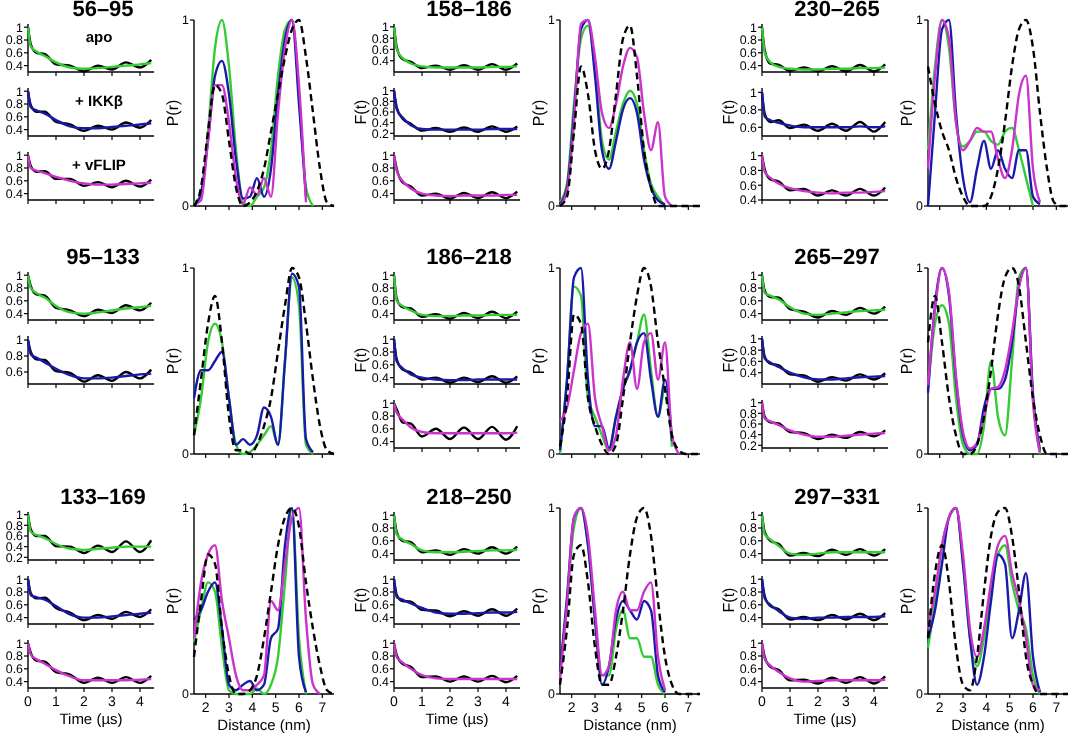  Describe the element at coordinates (103, 11) in the screenshot. I see `chart-title: 56–95` at that location.